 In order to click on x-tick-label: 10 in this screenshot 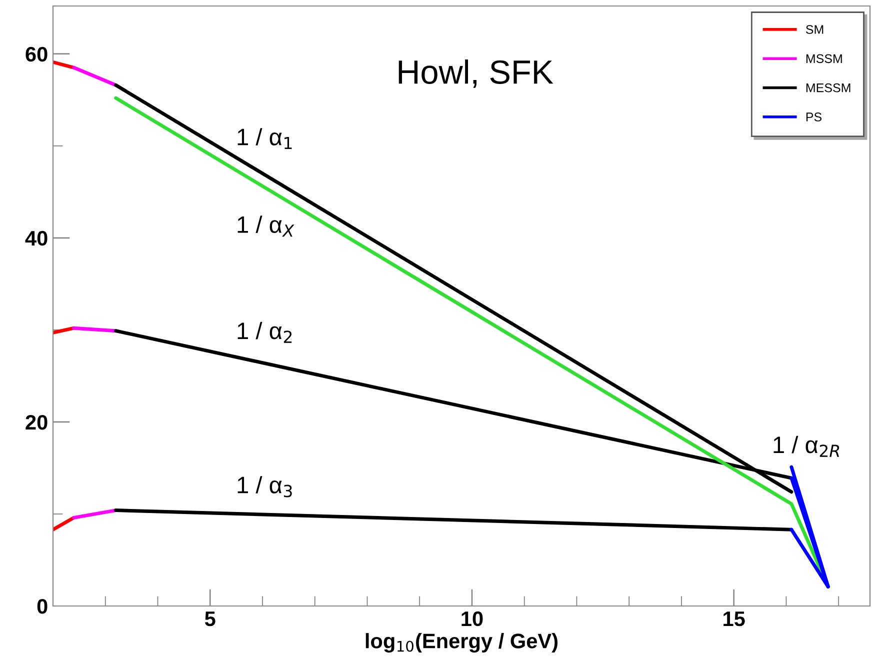, I will do `click(472, 618)`.